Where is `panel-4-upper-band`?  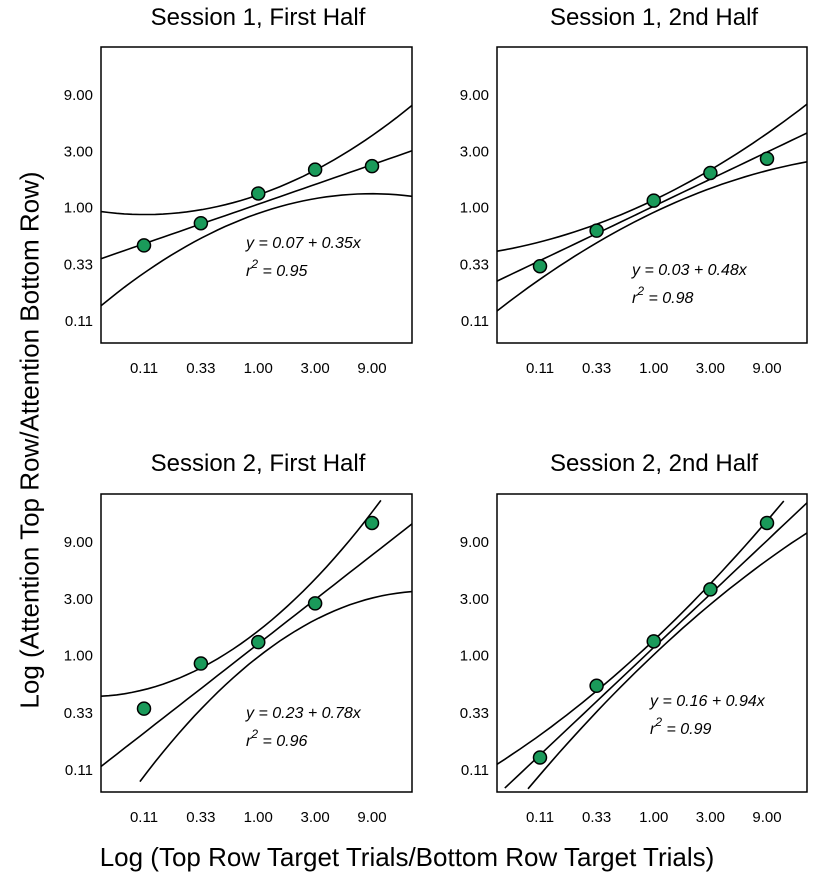 panel-4-upper-band is located at coordinates (640, 632).